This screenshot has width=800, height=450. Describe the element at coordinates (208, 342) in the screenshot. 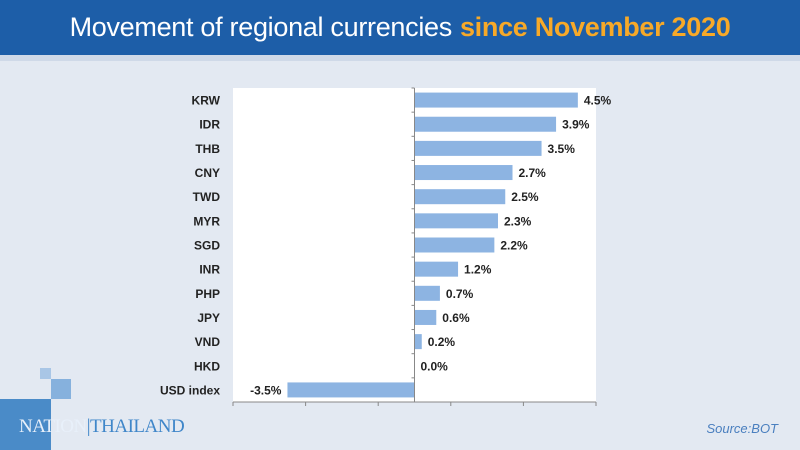

I see `category-label: VND` at that location.